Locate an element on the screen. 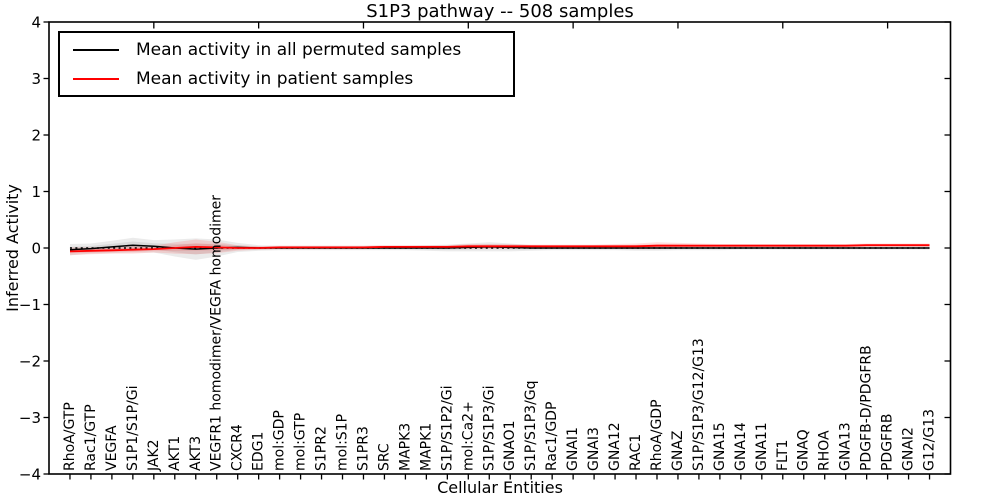  x-tick-label: SRC is located at coordinates (384, 457).